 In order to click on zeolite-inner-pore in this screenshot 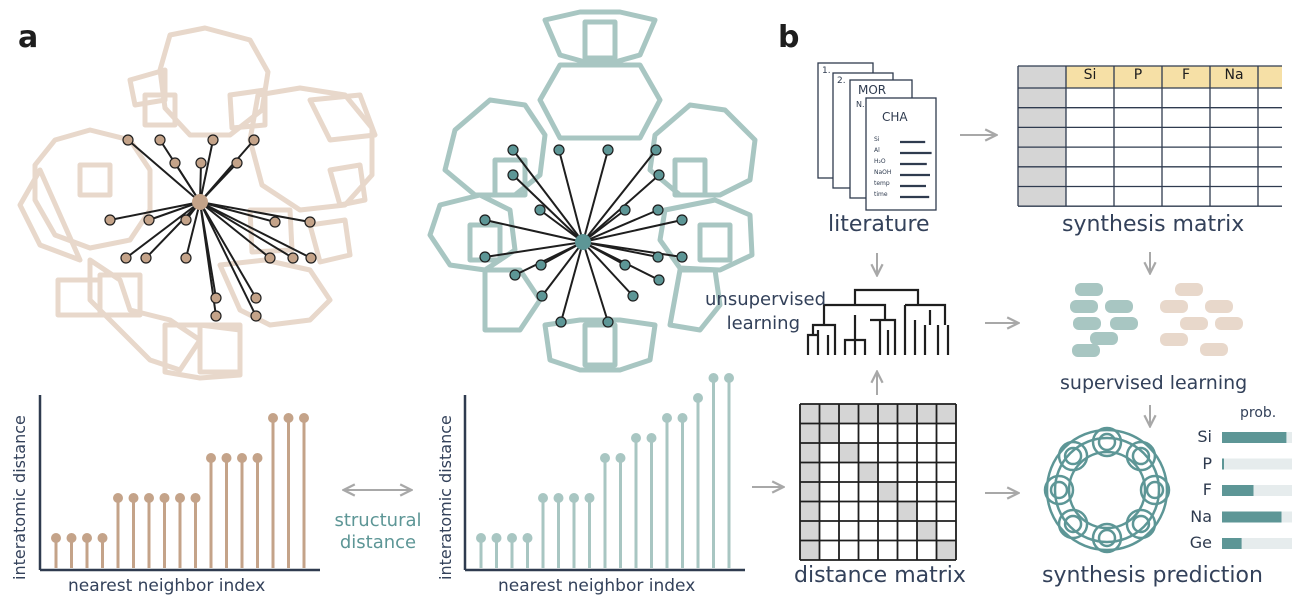, I will do `click(1155, 490)`.